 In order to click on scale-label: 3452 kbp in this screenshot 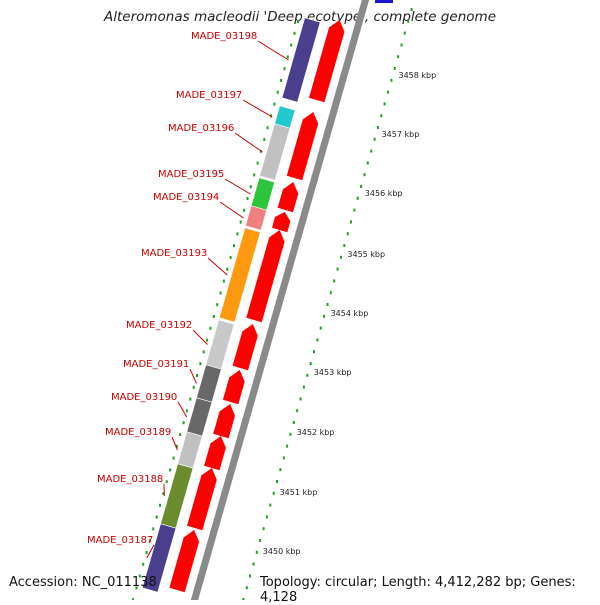, I will do `click(316, 432)`.